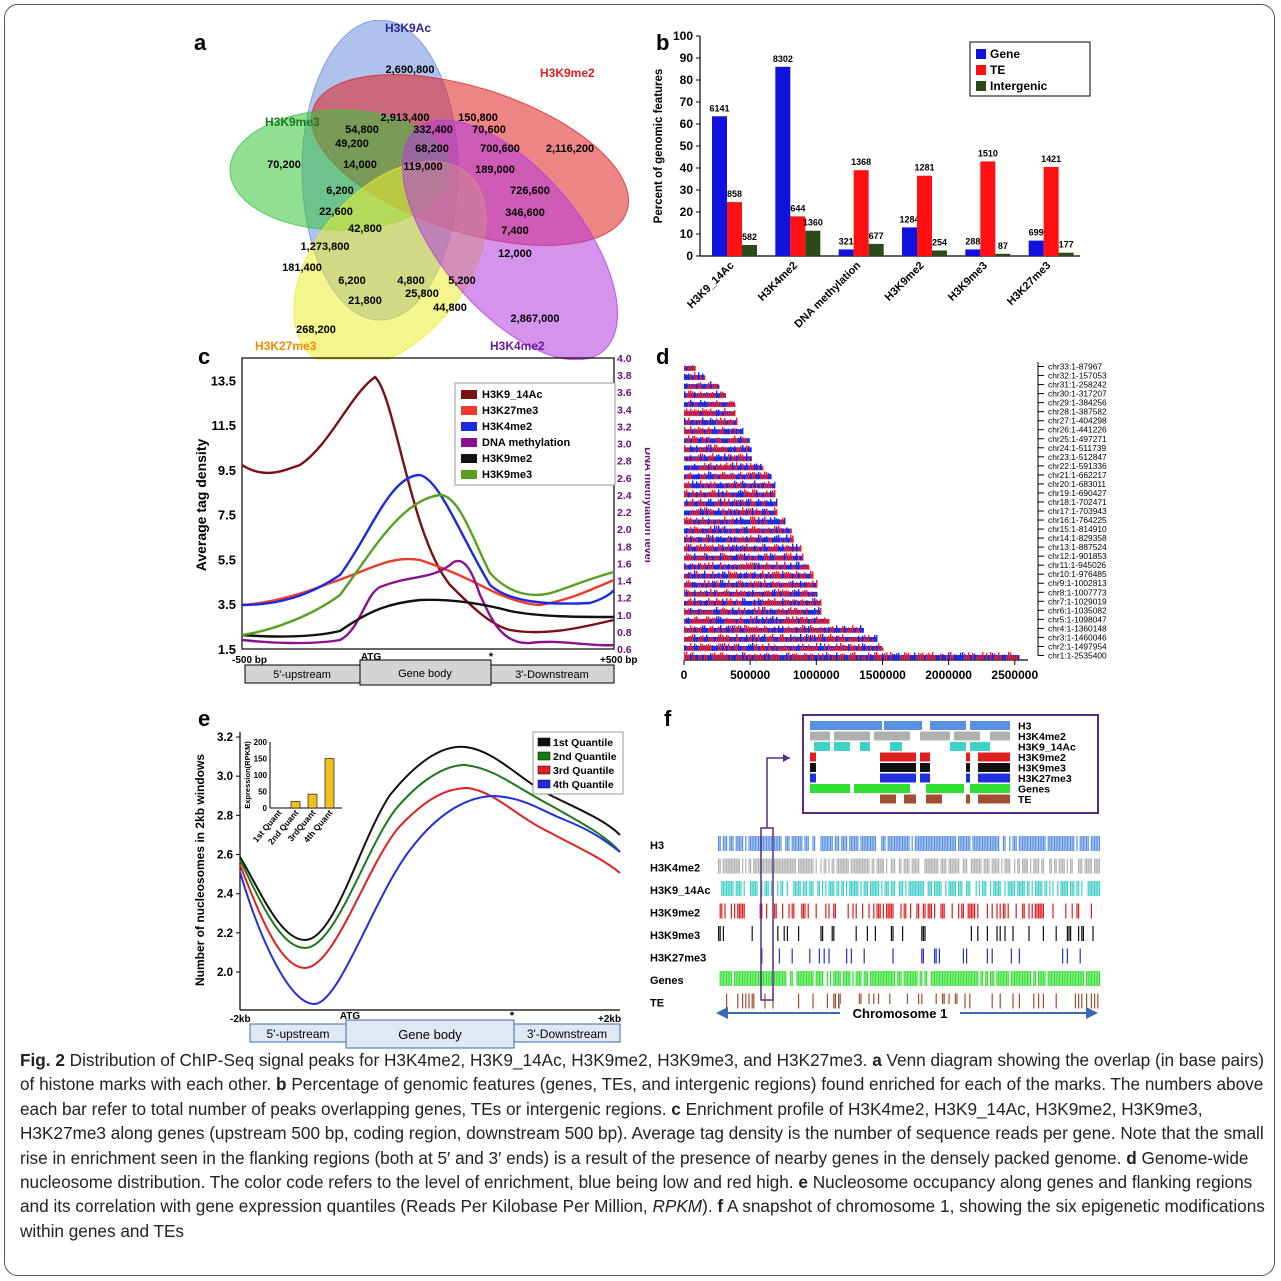  What do you see at coordinates (797, 208) in the screenshot?
I see `bar-data-label: 644` at bounding box center [797, 208].